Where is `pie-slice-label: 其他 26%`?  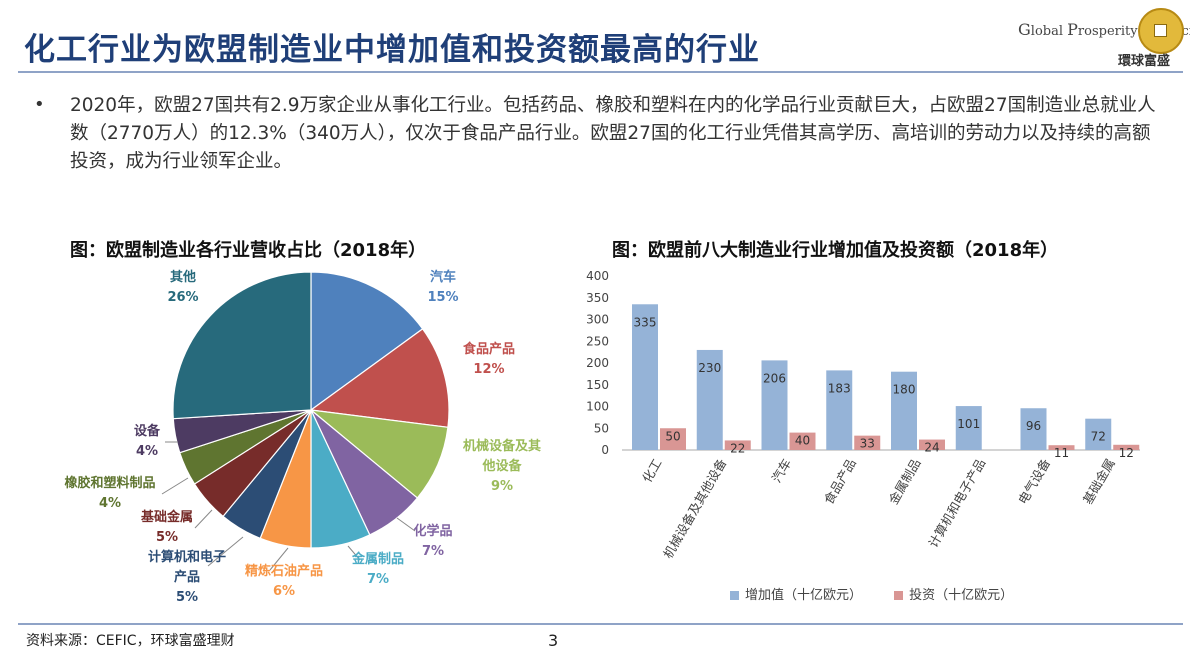 pie-slice-label: 其他 26% is located at coordinates (182, 288).